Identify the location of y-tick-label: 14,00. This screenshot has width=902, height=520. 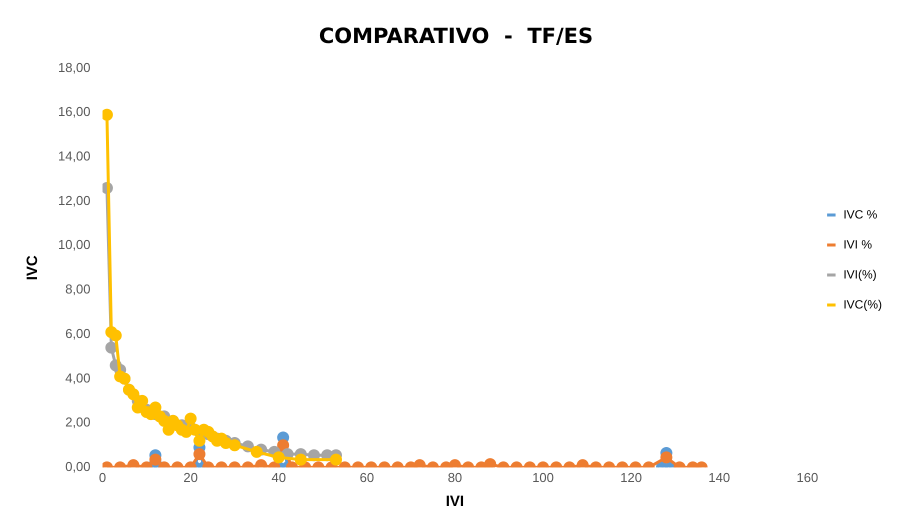
(74, 156).